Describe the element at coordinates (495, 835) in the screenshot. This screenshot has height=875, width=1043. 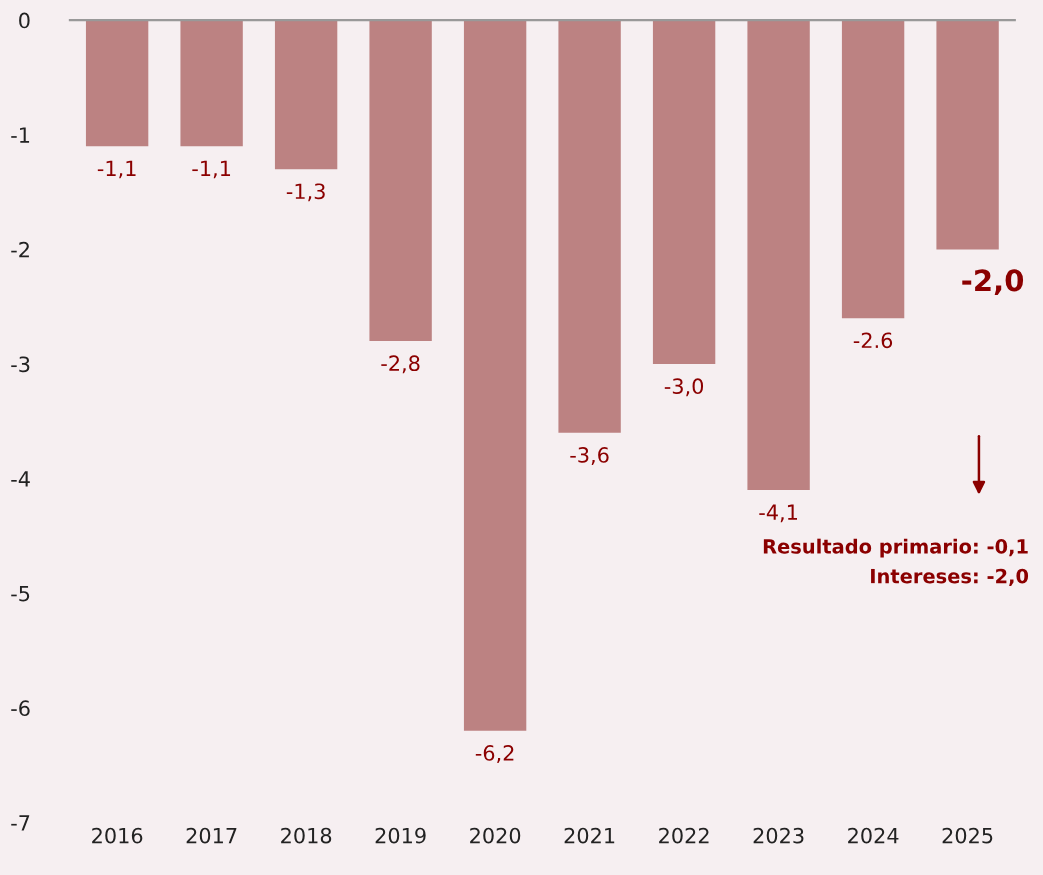
I see `x-tick-label: 2020` at that location.